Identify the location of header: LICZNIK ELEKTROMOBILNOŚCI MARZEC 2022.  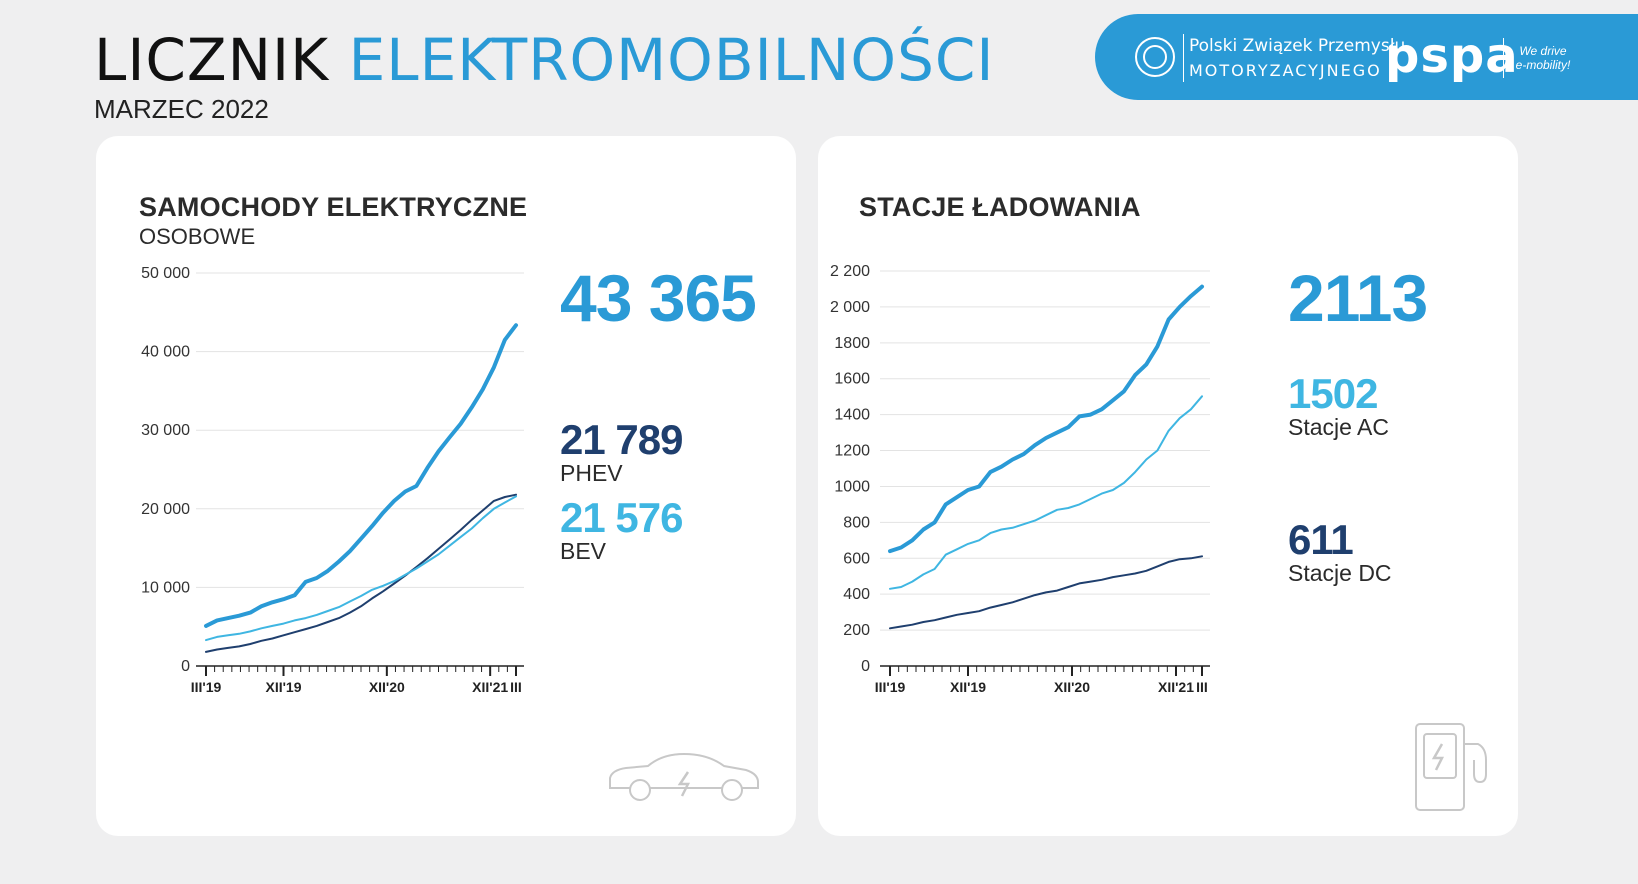
(544, 76).